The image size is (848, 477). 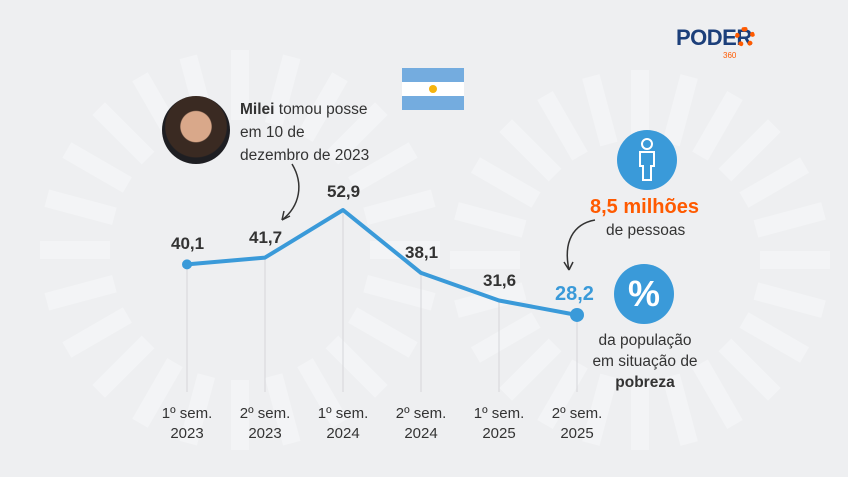 What do you see at coordinates (647, 160) in the screenshot?
I see `person-icon` at bounding box center [647, 160].